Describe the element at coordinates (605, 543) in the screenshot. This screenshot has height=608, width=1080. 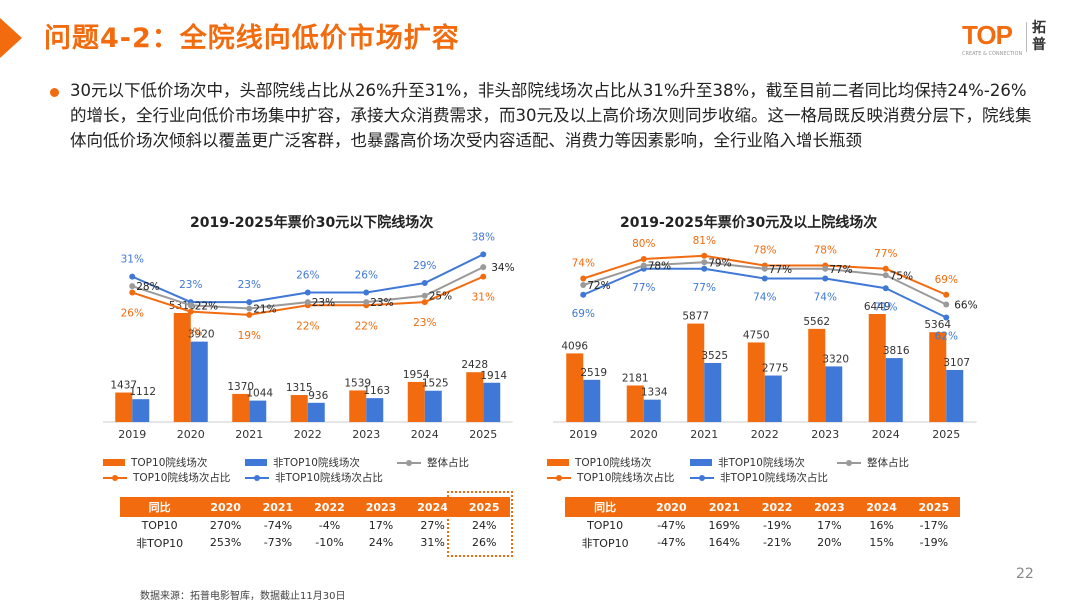
I see `yoy-cell: 非TOP10` at that location.